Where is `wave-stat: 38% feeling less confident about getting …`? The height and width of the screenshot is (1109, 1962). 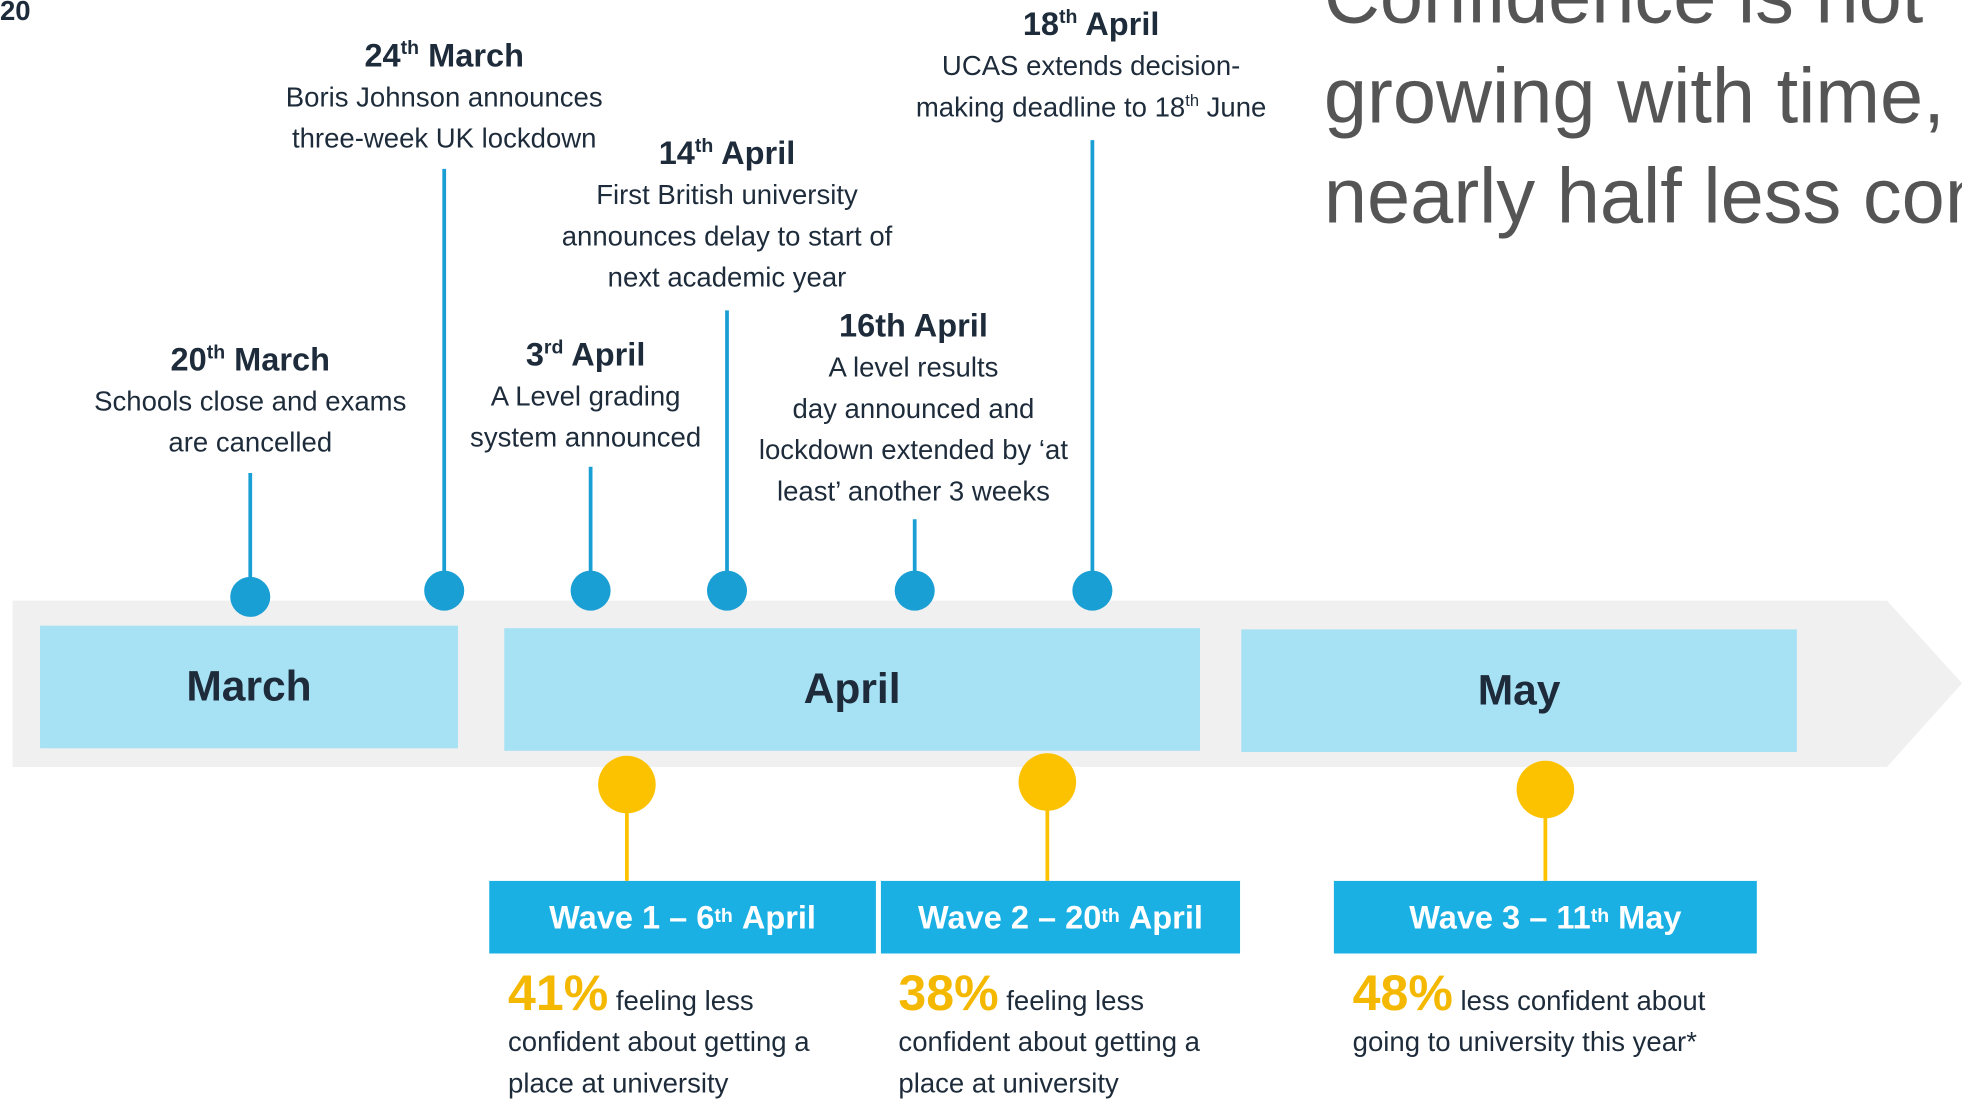 wave-stat: 38% feeling less confident about getting … is located at coordinates (1085, 1036).